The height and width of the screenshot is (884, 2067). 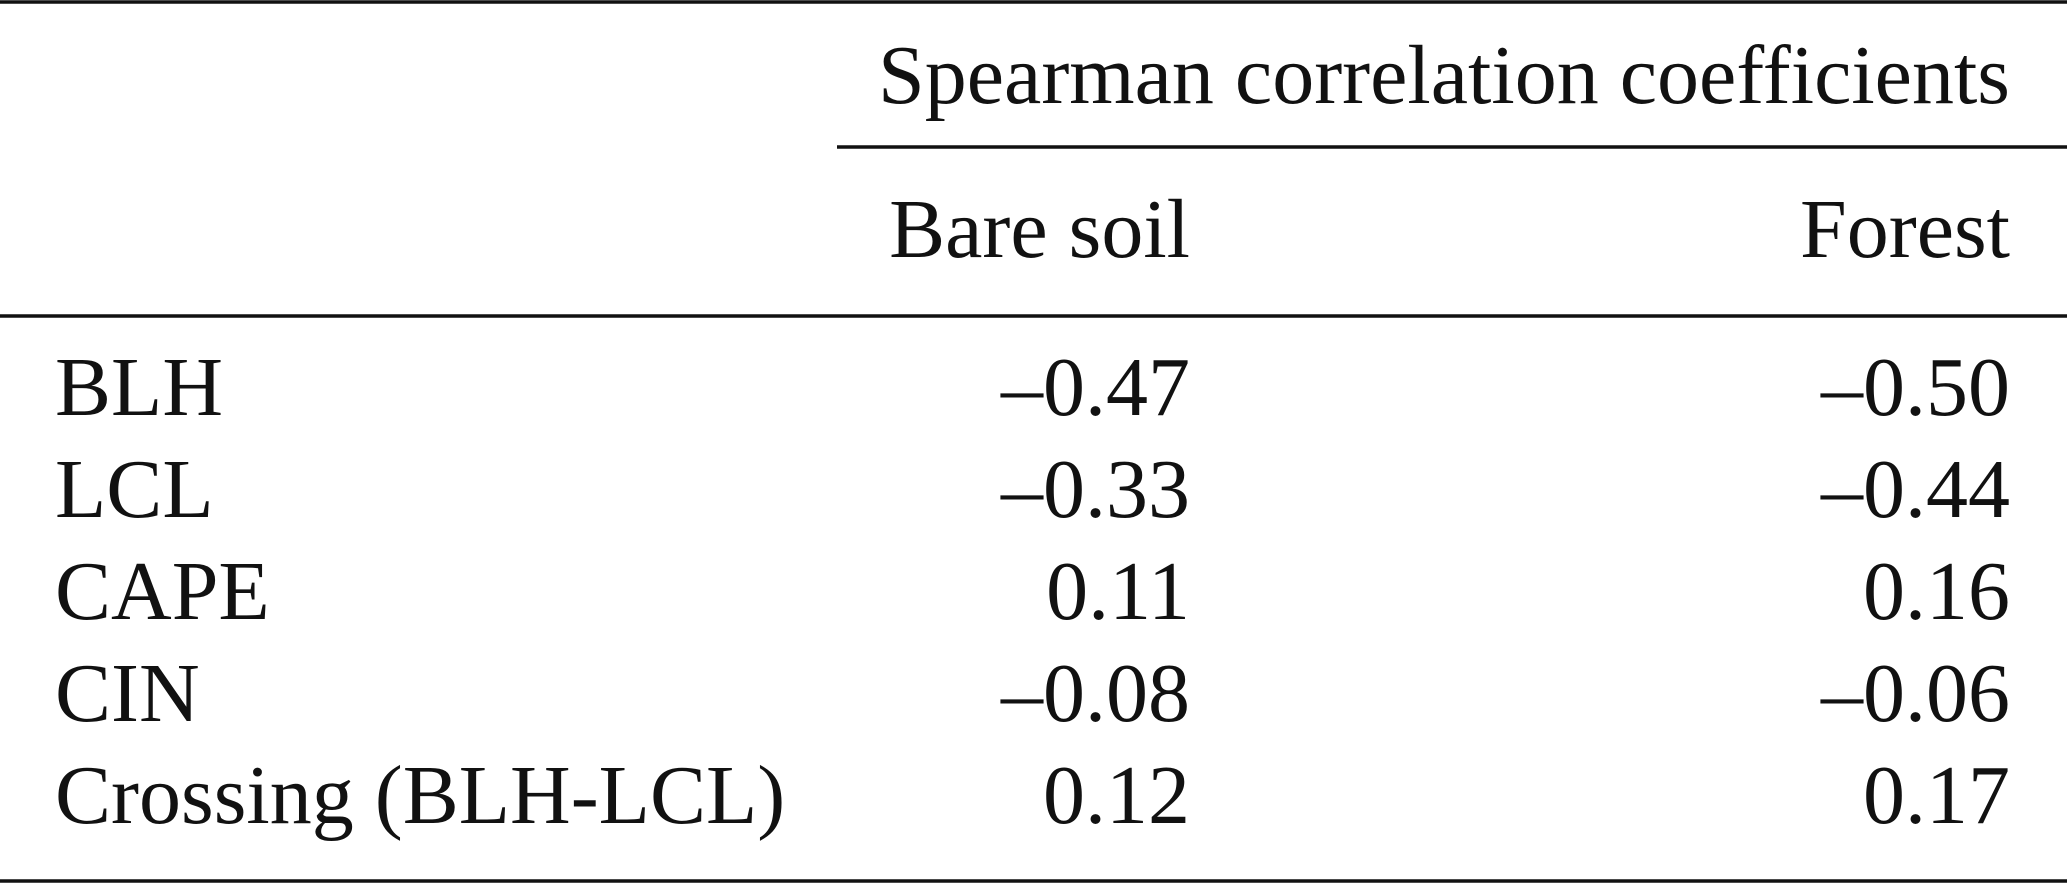 What do you see at coordinates (134, 489) in the screenshot?
I see `row-label: LCL` at bounding box center [134, 489].